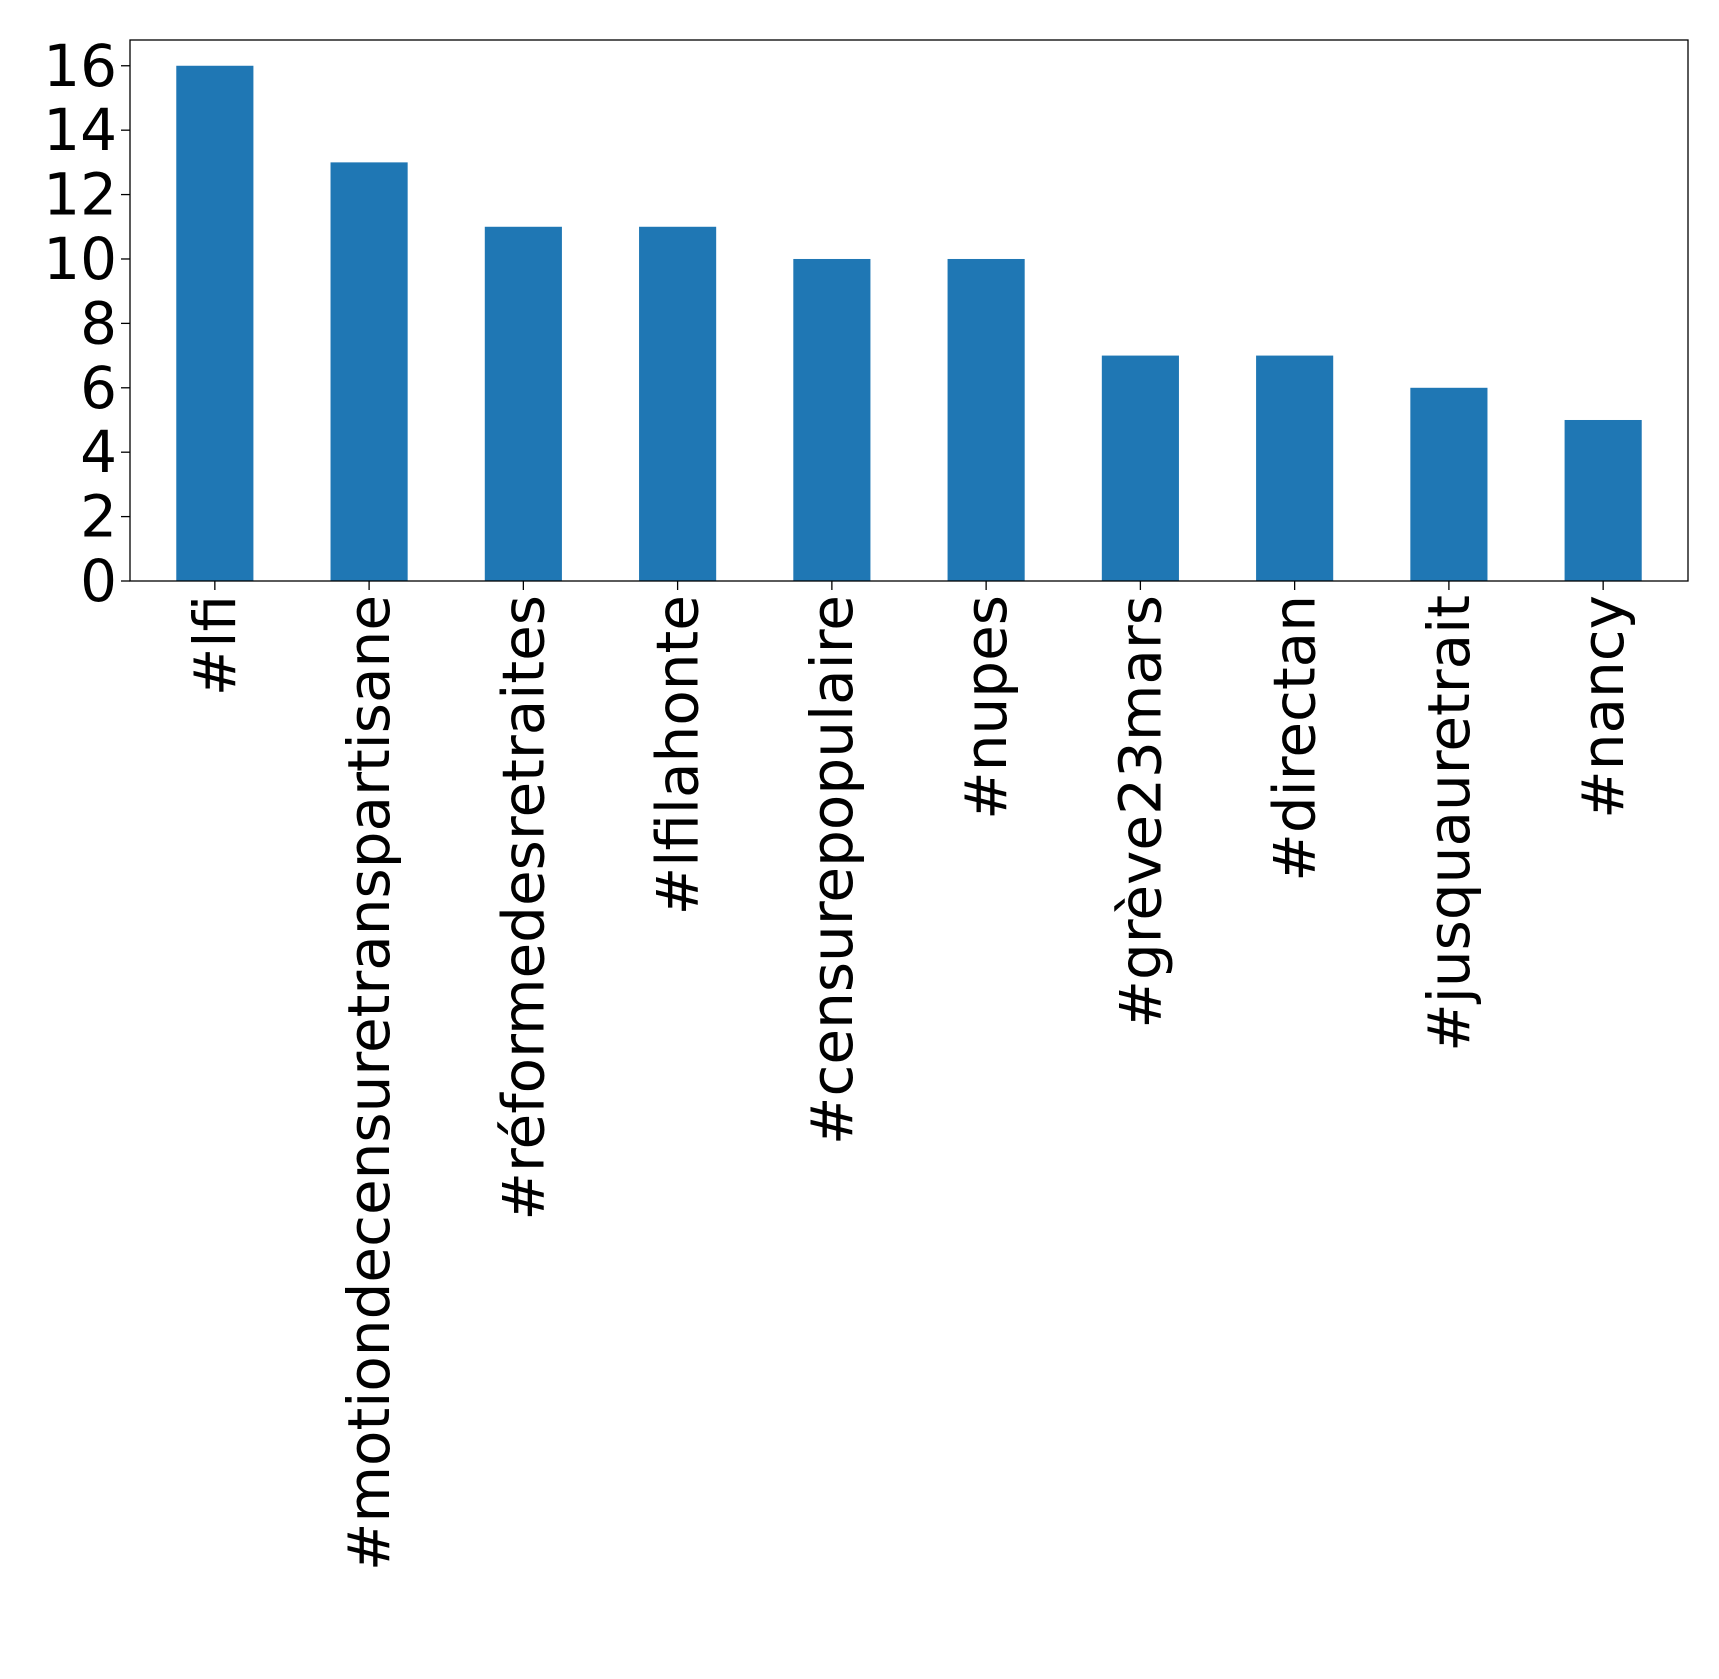  I want to click on y-tick-label: 12, so click(80, 195).